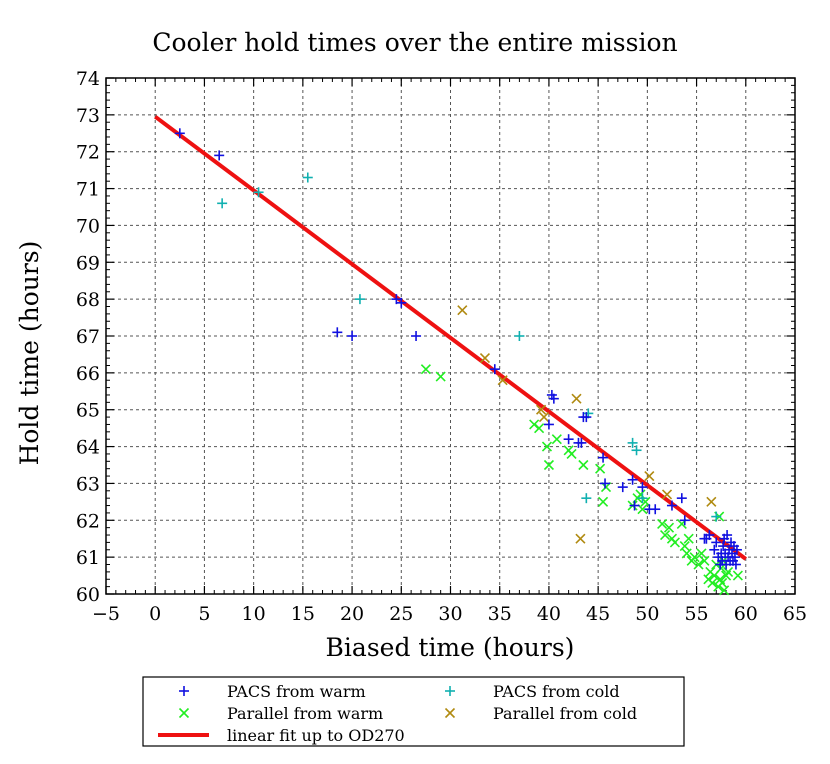 This screenshot has height=764, width=830. What do you see at coordinates (556, 691) in the screenshot?
I see `legend-label-pacs-cold: PACS from cold` at bounding box center [556, 691].